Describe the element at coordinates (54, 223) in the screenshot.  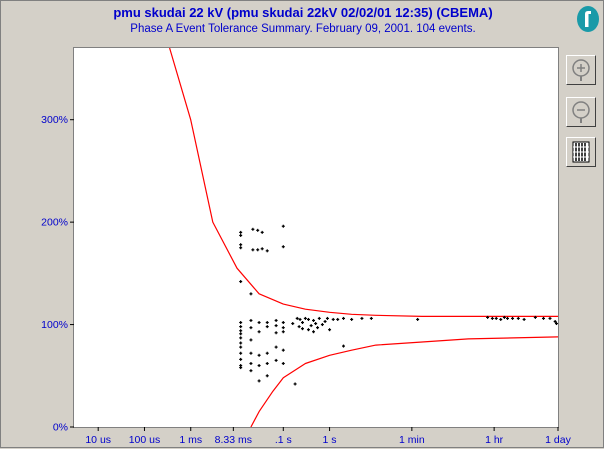
I see `y-tick-label: 200%` at that location.